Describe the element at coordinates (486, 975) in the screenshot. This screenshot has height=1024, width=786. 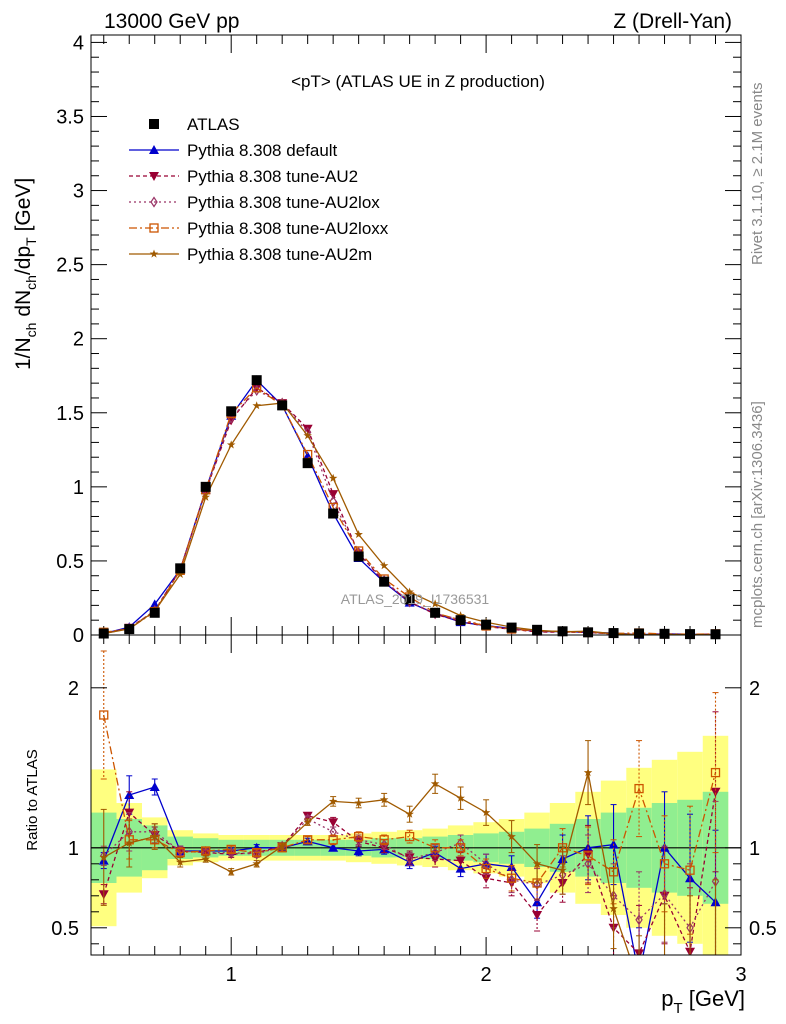
I see `x-tick-label: 2` at that location.